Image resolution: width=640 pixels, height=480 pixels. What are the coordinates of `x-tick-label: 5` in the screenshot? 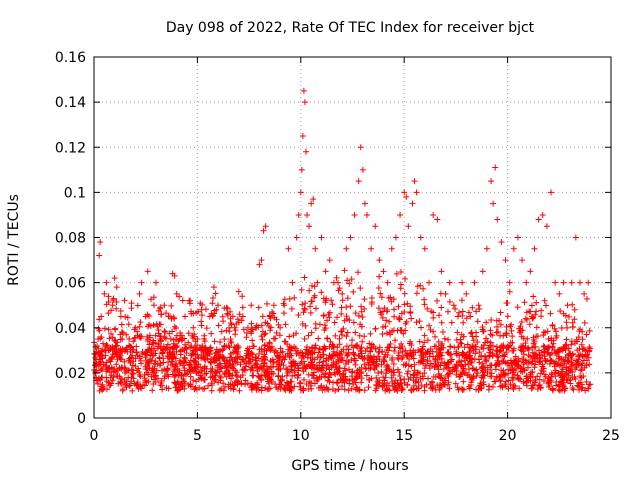 It's located at (197, 436).